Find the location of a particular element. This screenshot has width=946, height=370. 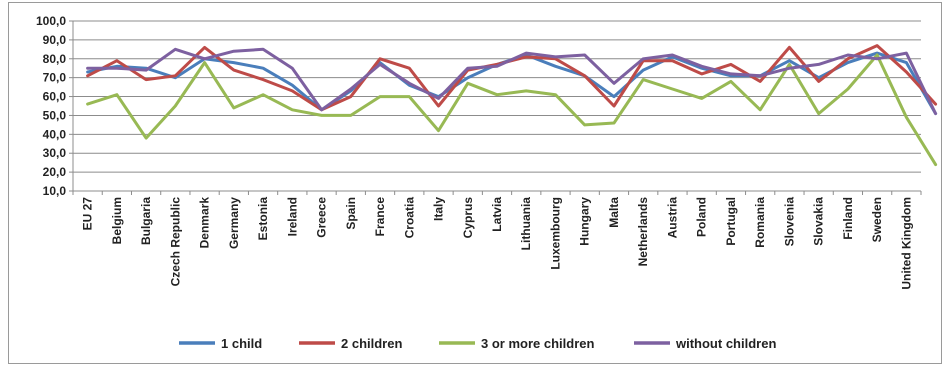

x-tick-label: EU 27 is located at coordinates (88, 214).